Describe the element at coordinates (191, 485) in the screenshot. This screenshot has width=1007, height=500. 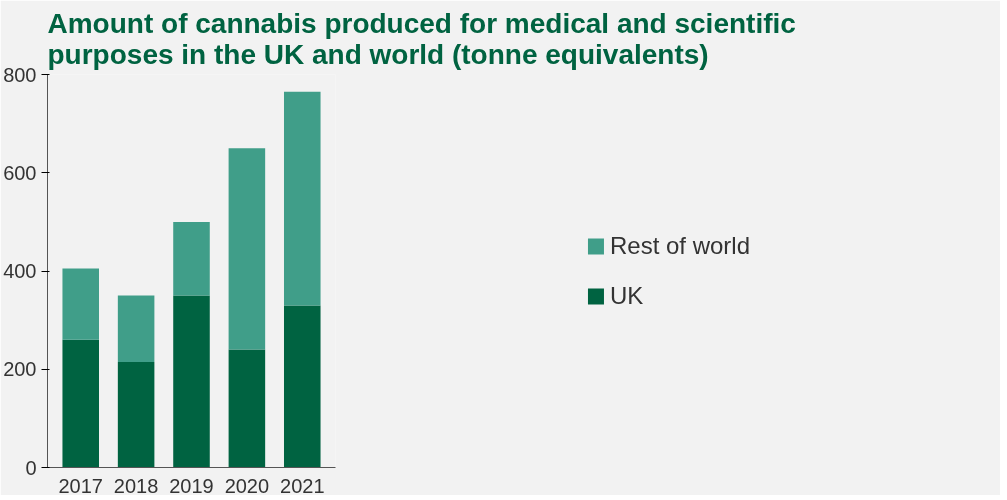
I see `x-tick-label: 2019` at that location.